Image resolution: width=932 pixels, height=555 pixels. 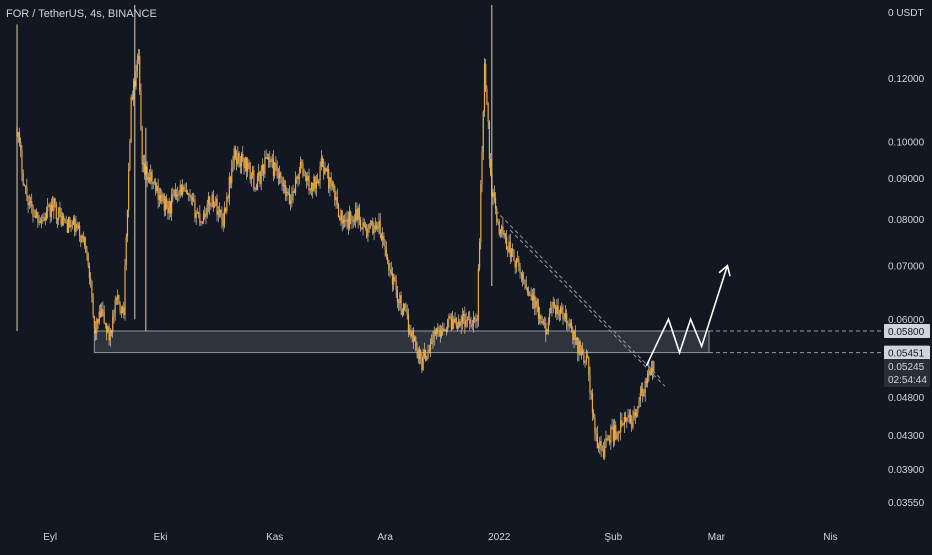 What do you see at coordinates (687, 316) in the screenshot?
I see `projection-path` at bounding box center [687, 316].